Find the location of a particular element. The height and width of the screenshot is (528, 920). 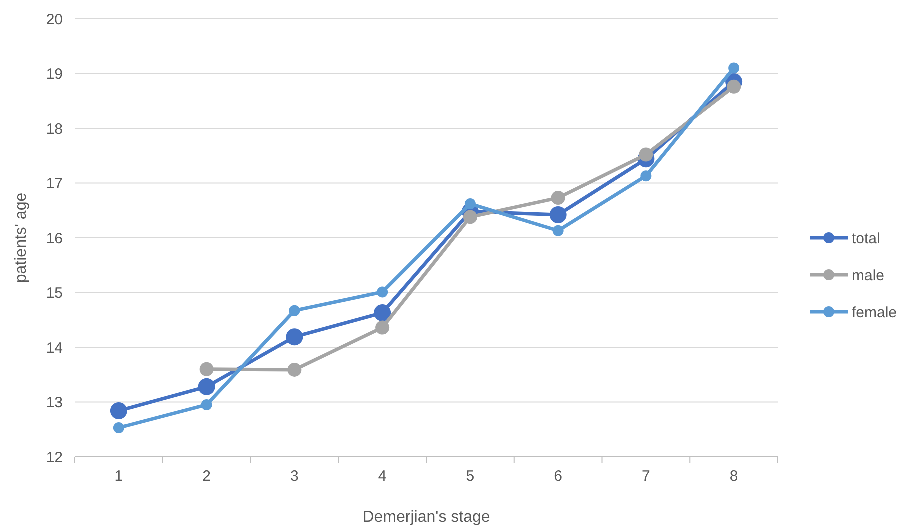

x-tick-label: 1 is located at coordinates (119, 476).